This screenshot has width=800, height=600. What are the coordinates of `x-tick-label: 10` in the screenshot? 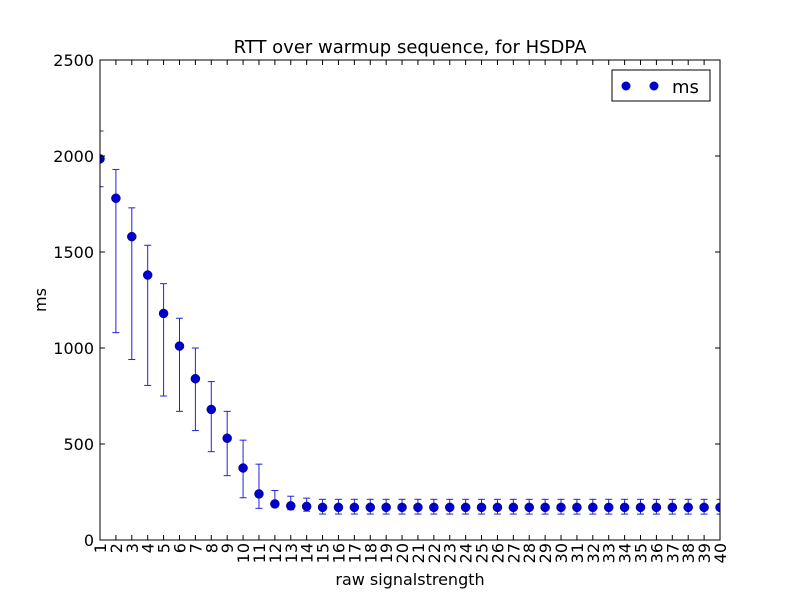 It's located at (243, 553).